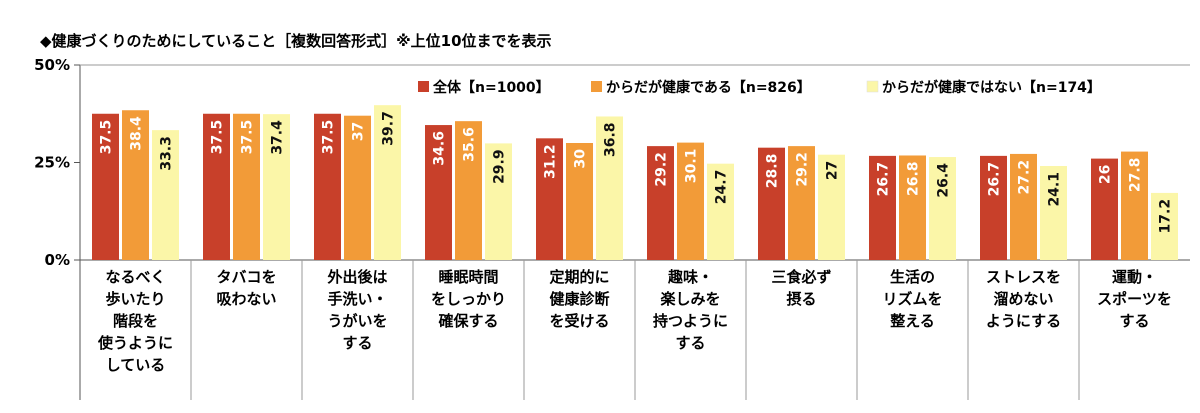 This screenshot has width=1200, height=413. I want to click on x-tick-label: を受ける, so click(579, 321).